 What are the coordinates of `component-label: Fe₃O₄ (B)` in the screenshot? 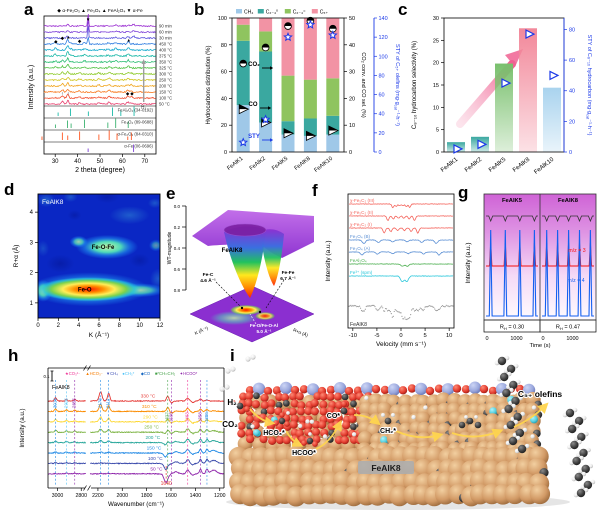 It's located at (360, 236).